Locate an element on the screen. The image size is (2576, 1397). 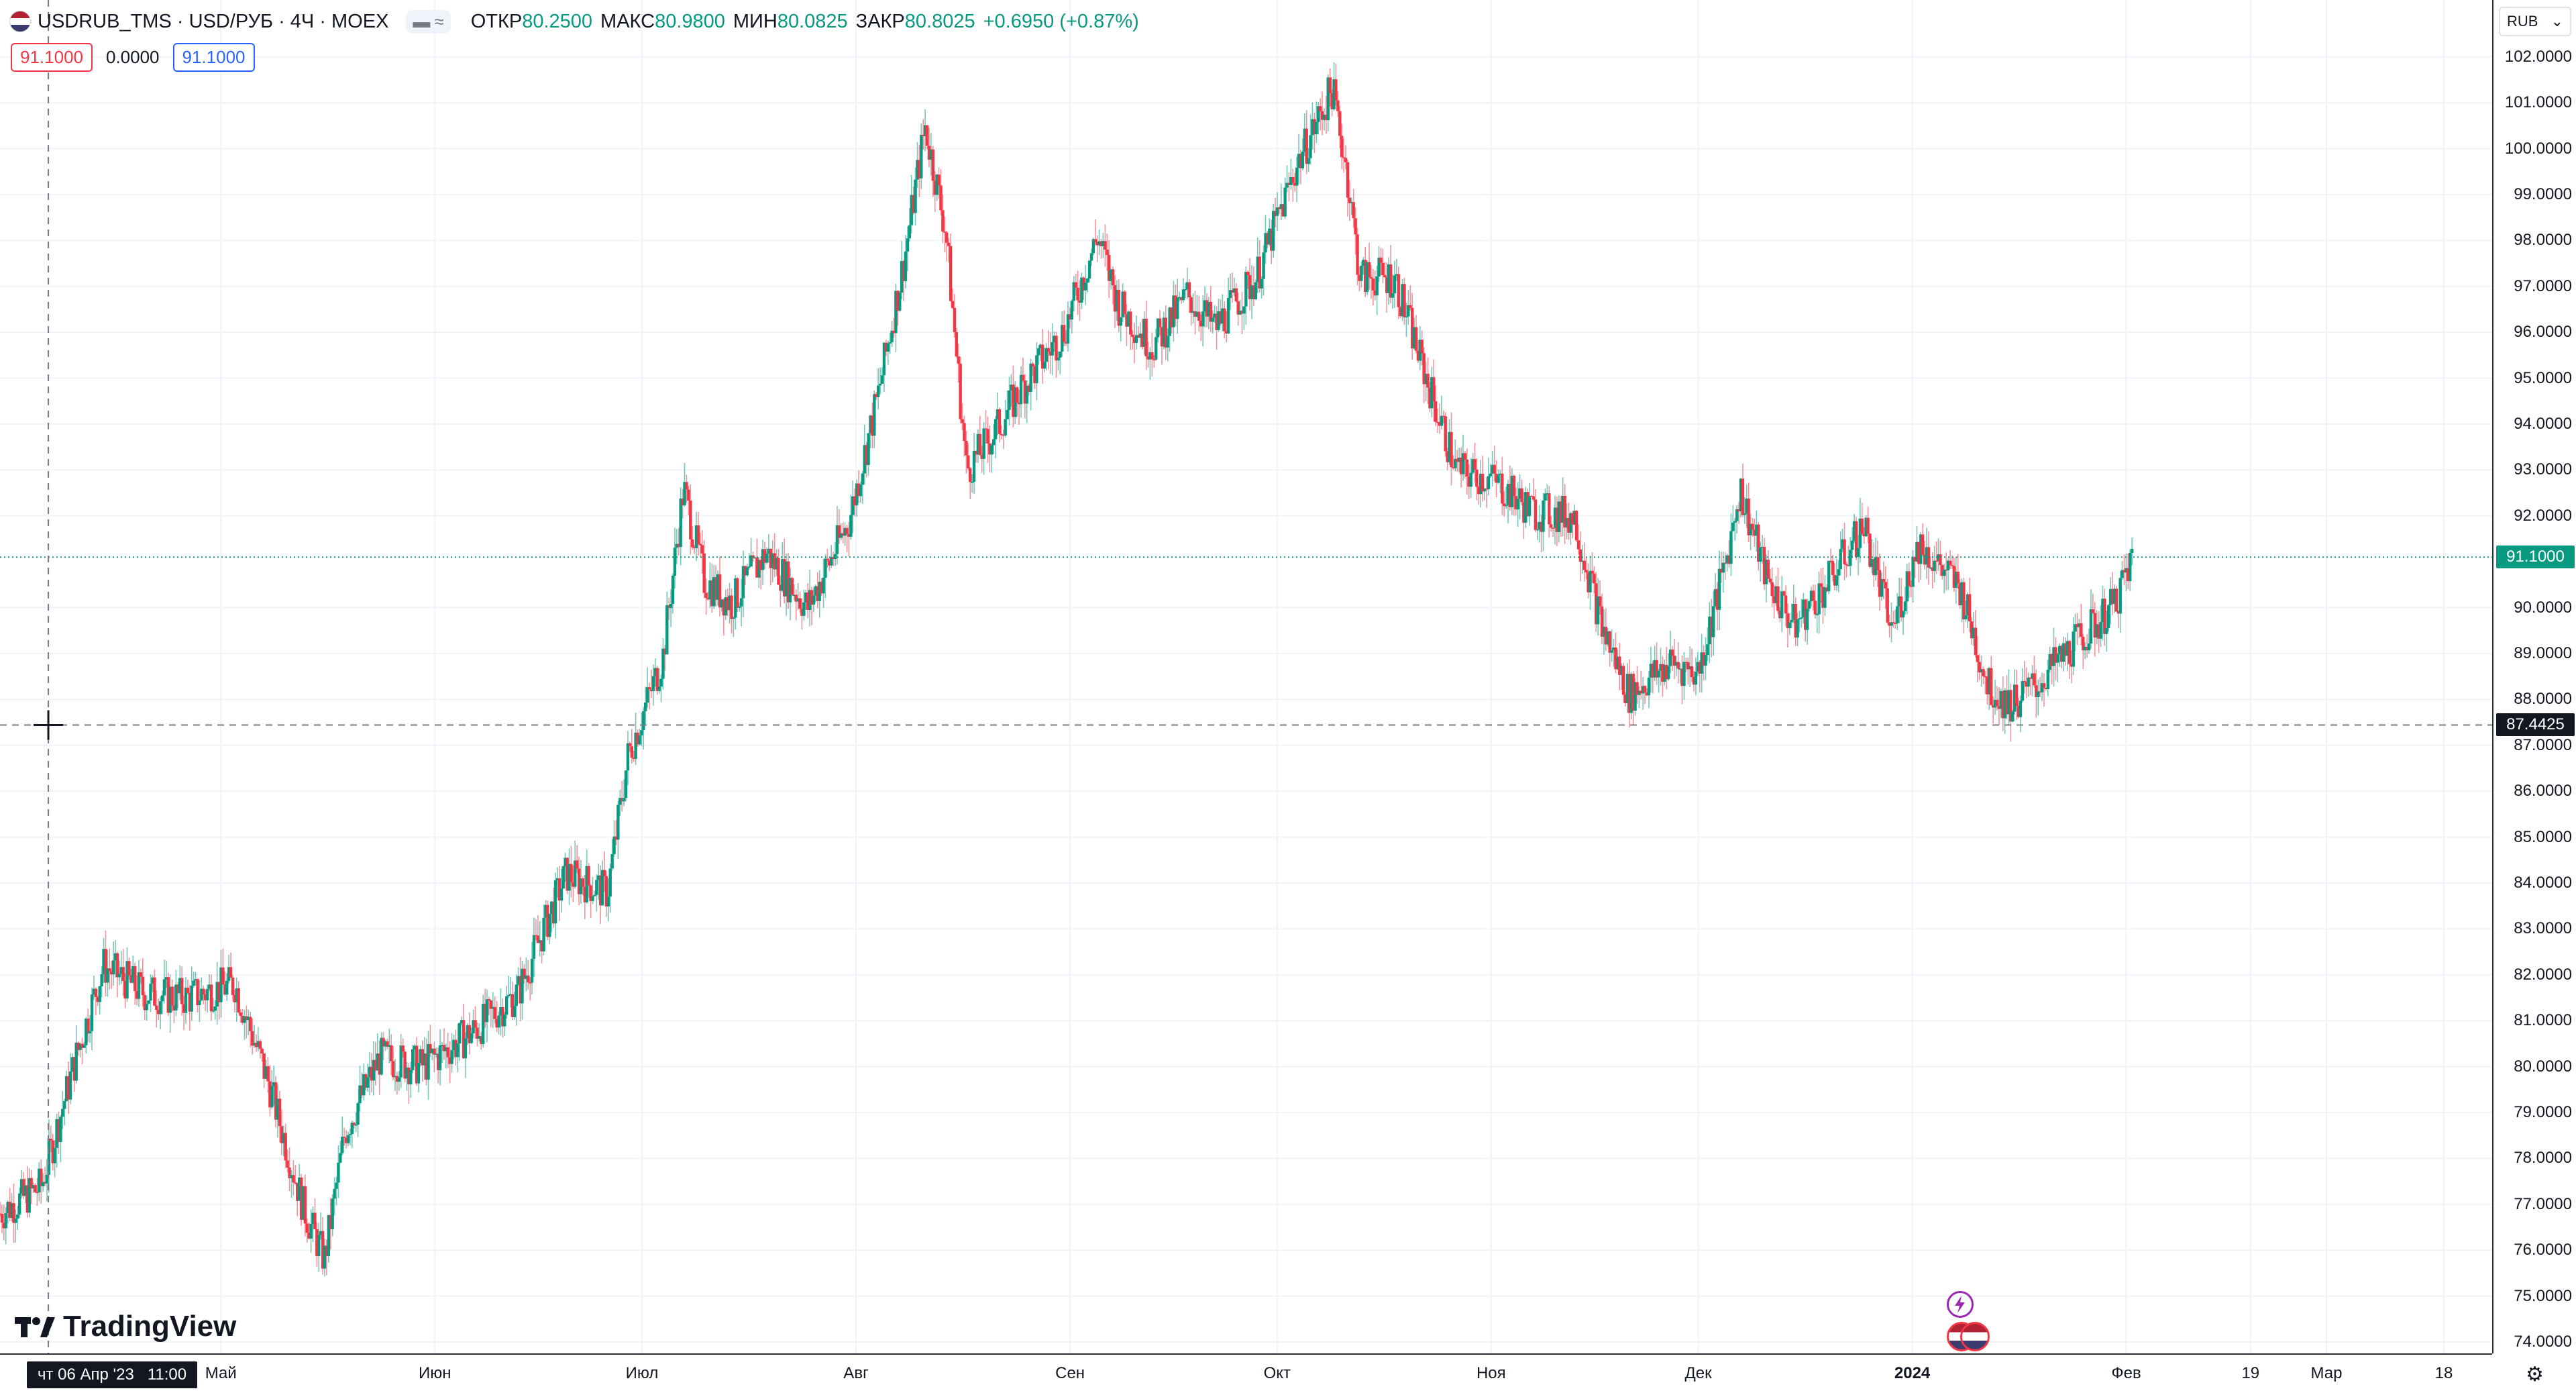
price-tick-label: 93.0000 is located at coordinates (2543, 470).